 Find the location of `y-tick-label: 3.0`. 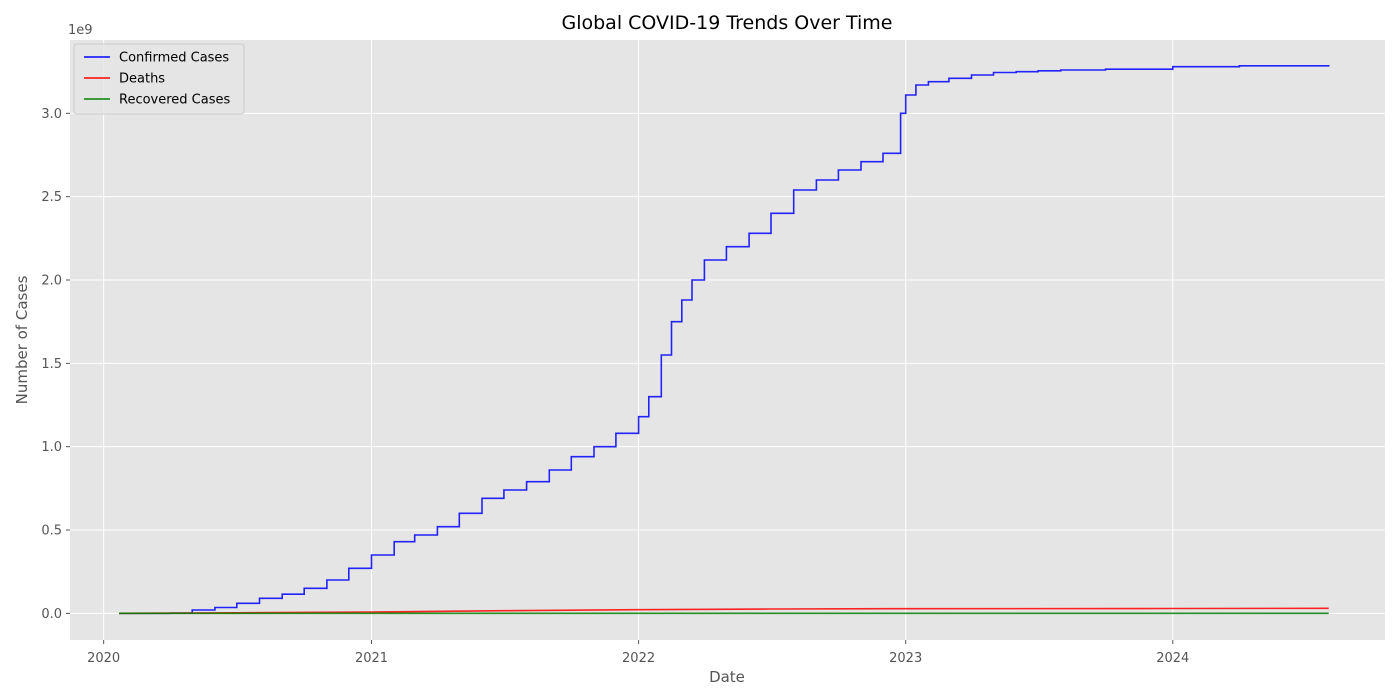

y-tick-label: 3.0 is located at coordinates (51, 114).